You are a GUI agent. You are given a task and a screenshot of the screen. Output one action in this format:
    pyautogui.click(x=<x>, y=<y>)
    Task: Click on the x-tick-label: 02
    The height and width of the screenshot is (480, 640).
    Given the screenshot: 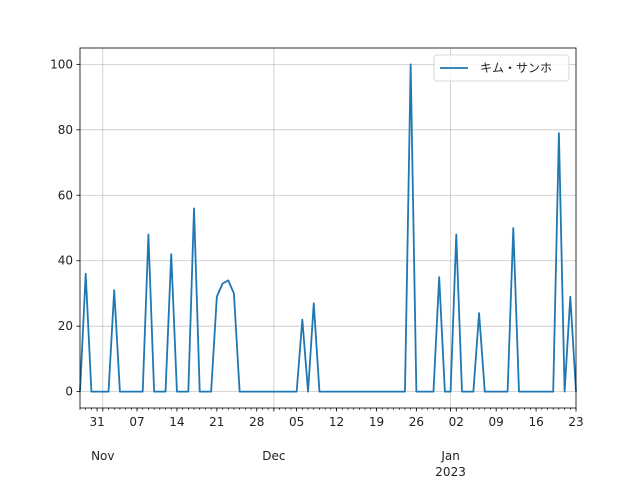 What is the action you would take?
    pyautogui.click(x=456, y=422)
    